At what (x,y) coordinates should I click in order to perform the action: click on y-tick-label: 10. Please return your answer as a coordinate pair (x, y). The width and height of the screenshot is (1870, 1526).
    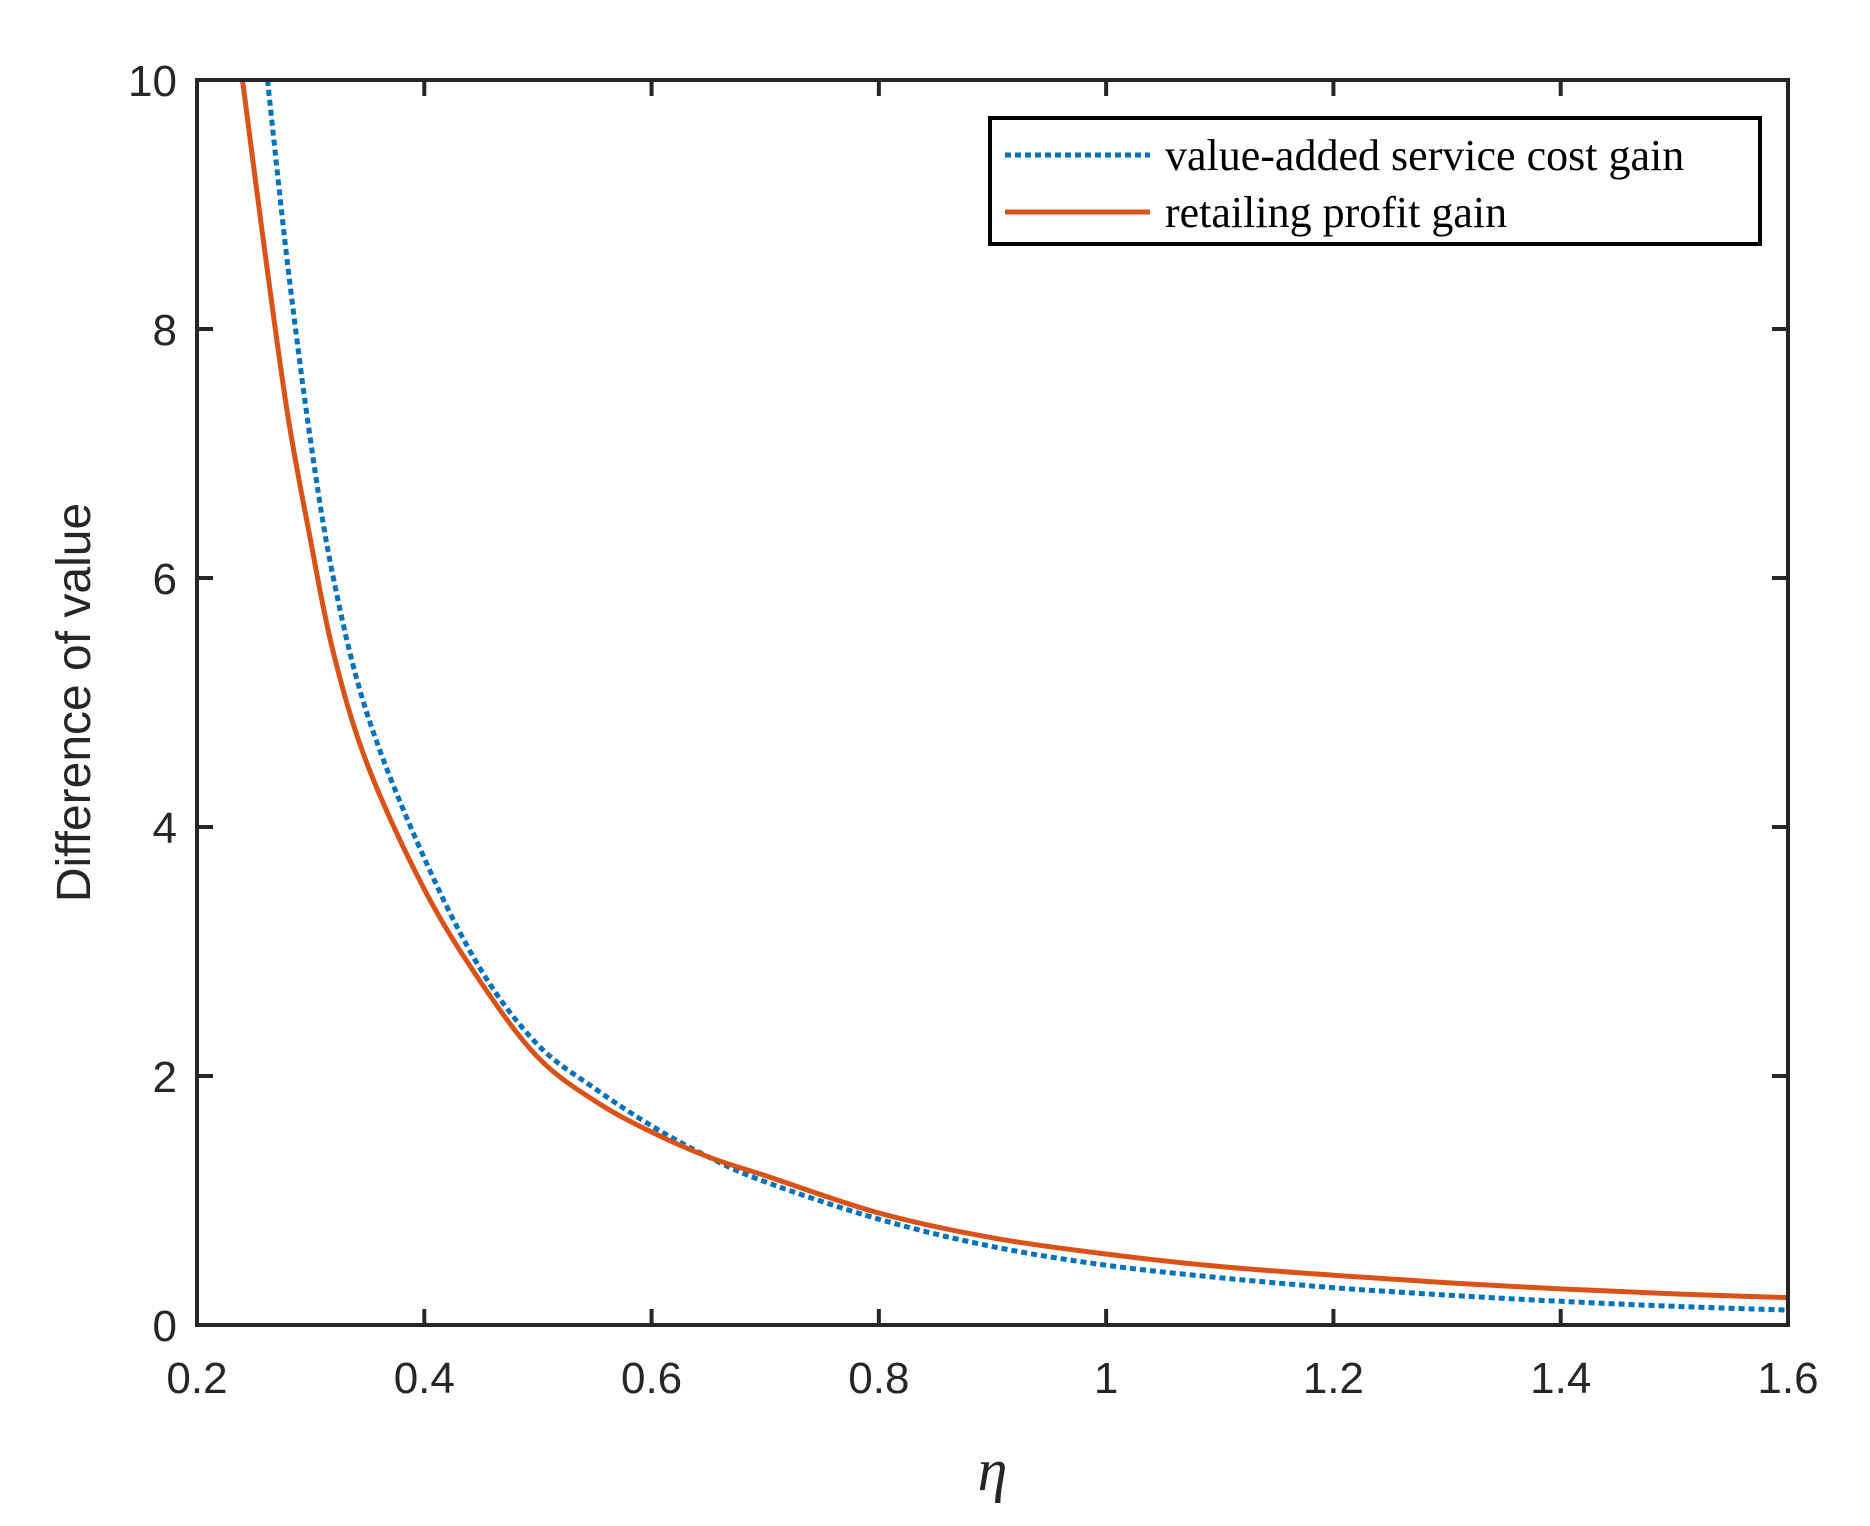
    Looking at the image, I should click on (152, 81).